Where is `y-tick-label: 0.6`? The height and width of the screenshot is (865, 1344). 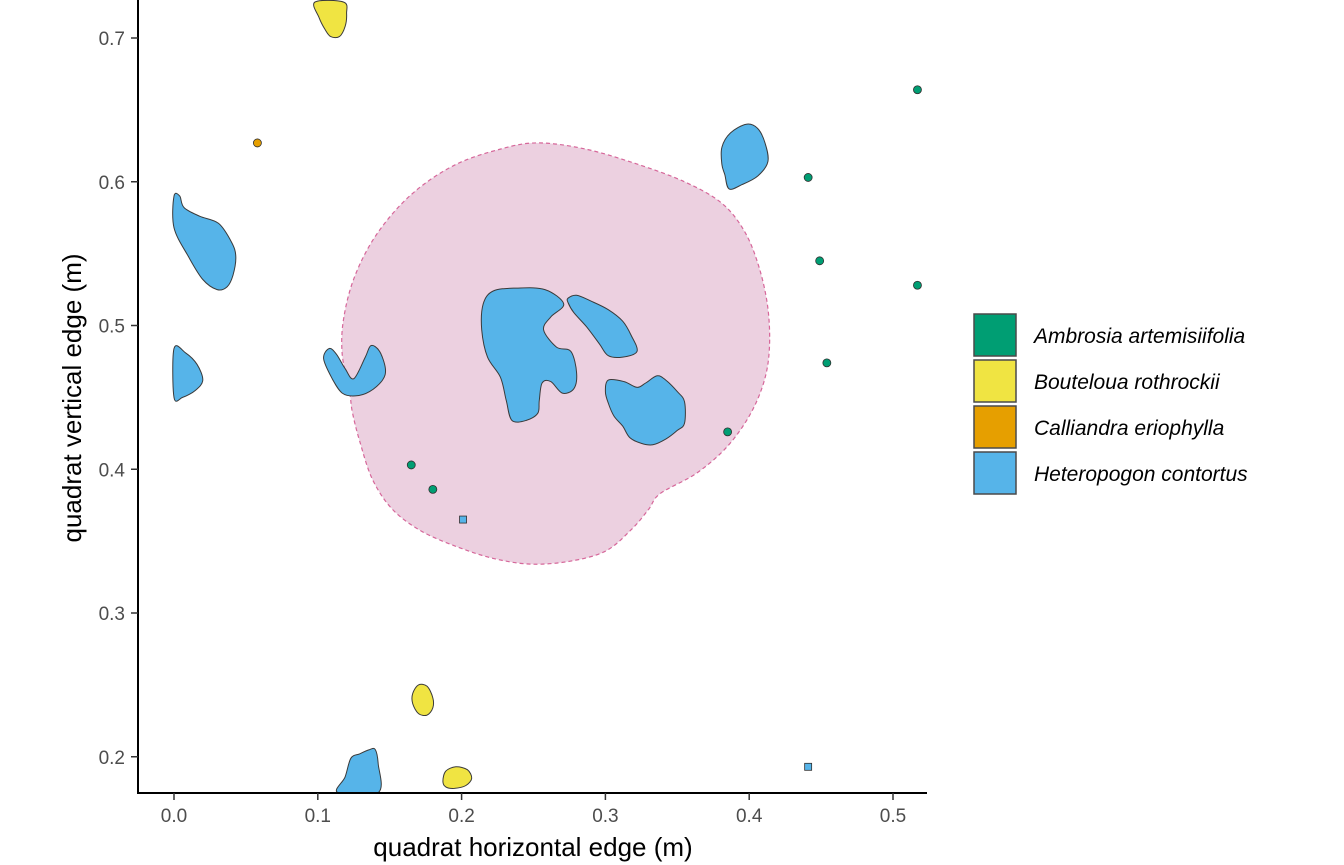
y-tick-label: 0.6 is located at coordinates (112, 183).